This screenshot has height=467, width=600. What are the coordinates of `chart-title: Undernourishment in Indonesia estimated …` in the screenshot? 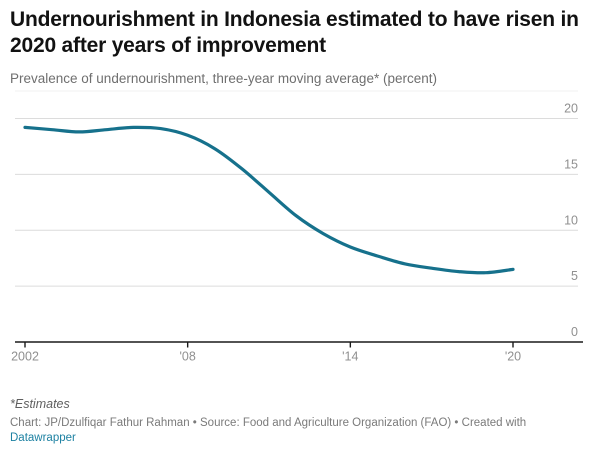 It's located at (294, 32).